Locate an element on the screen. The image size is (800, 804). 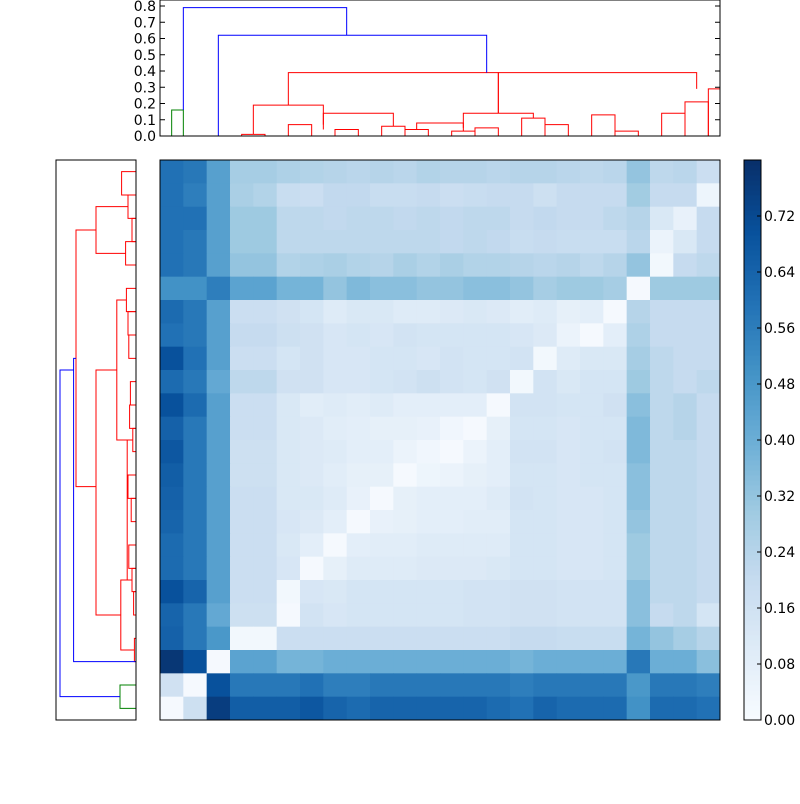
colorbar-tick-label: 0.00 is located at coordinates (779, 721).